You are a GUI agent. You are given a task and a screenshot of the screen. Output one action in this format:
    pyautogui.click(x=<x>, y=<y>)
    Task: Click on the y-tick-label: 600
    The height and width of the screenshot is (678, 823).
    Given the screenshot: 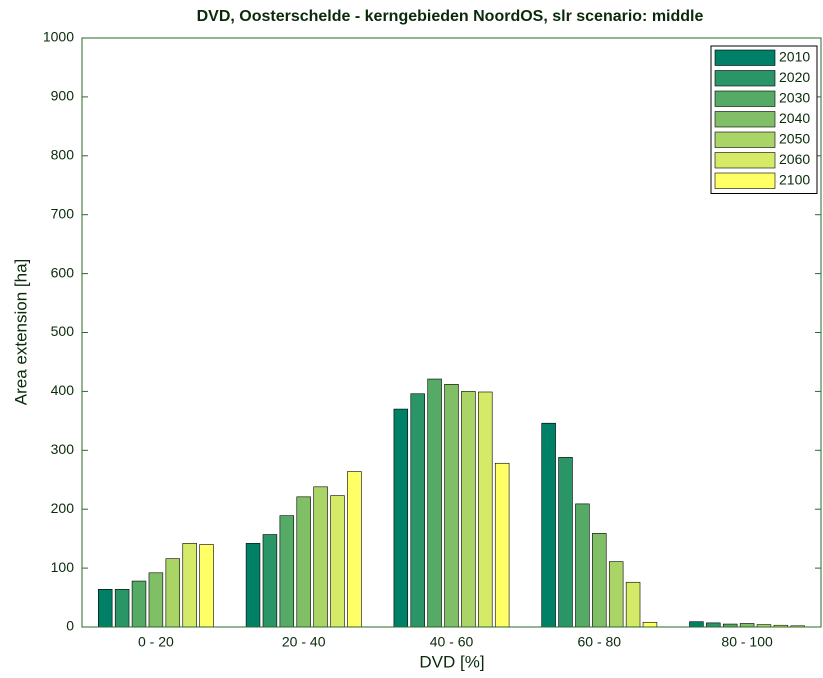 What is the action you would take?
    pyautogui.click(x=63, y=272)
    